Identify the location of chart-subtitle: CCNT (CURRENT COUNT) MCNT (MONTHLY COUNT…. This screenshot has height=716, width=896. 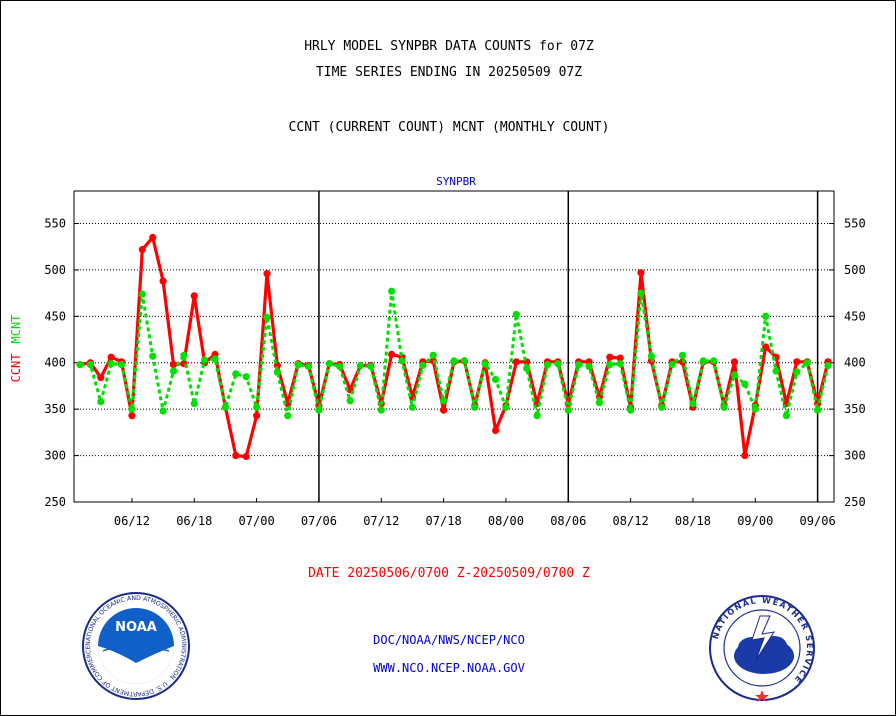
(449, 127).